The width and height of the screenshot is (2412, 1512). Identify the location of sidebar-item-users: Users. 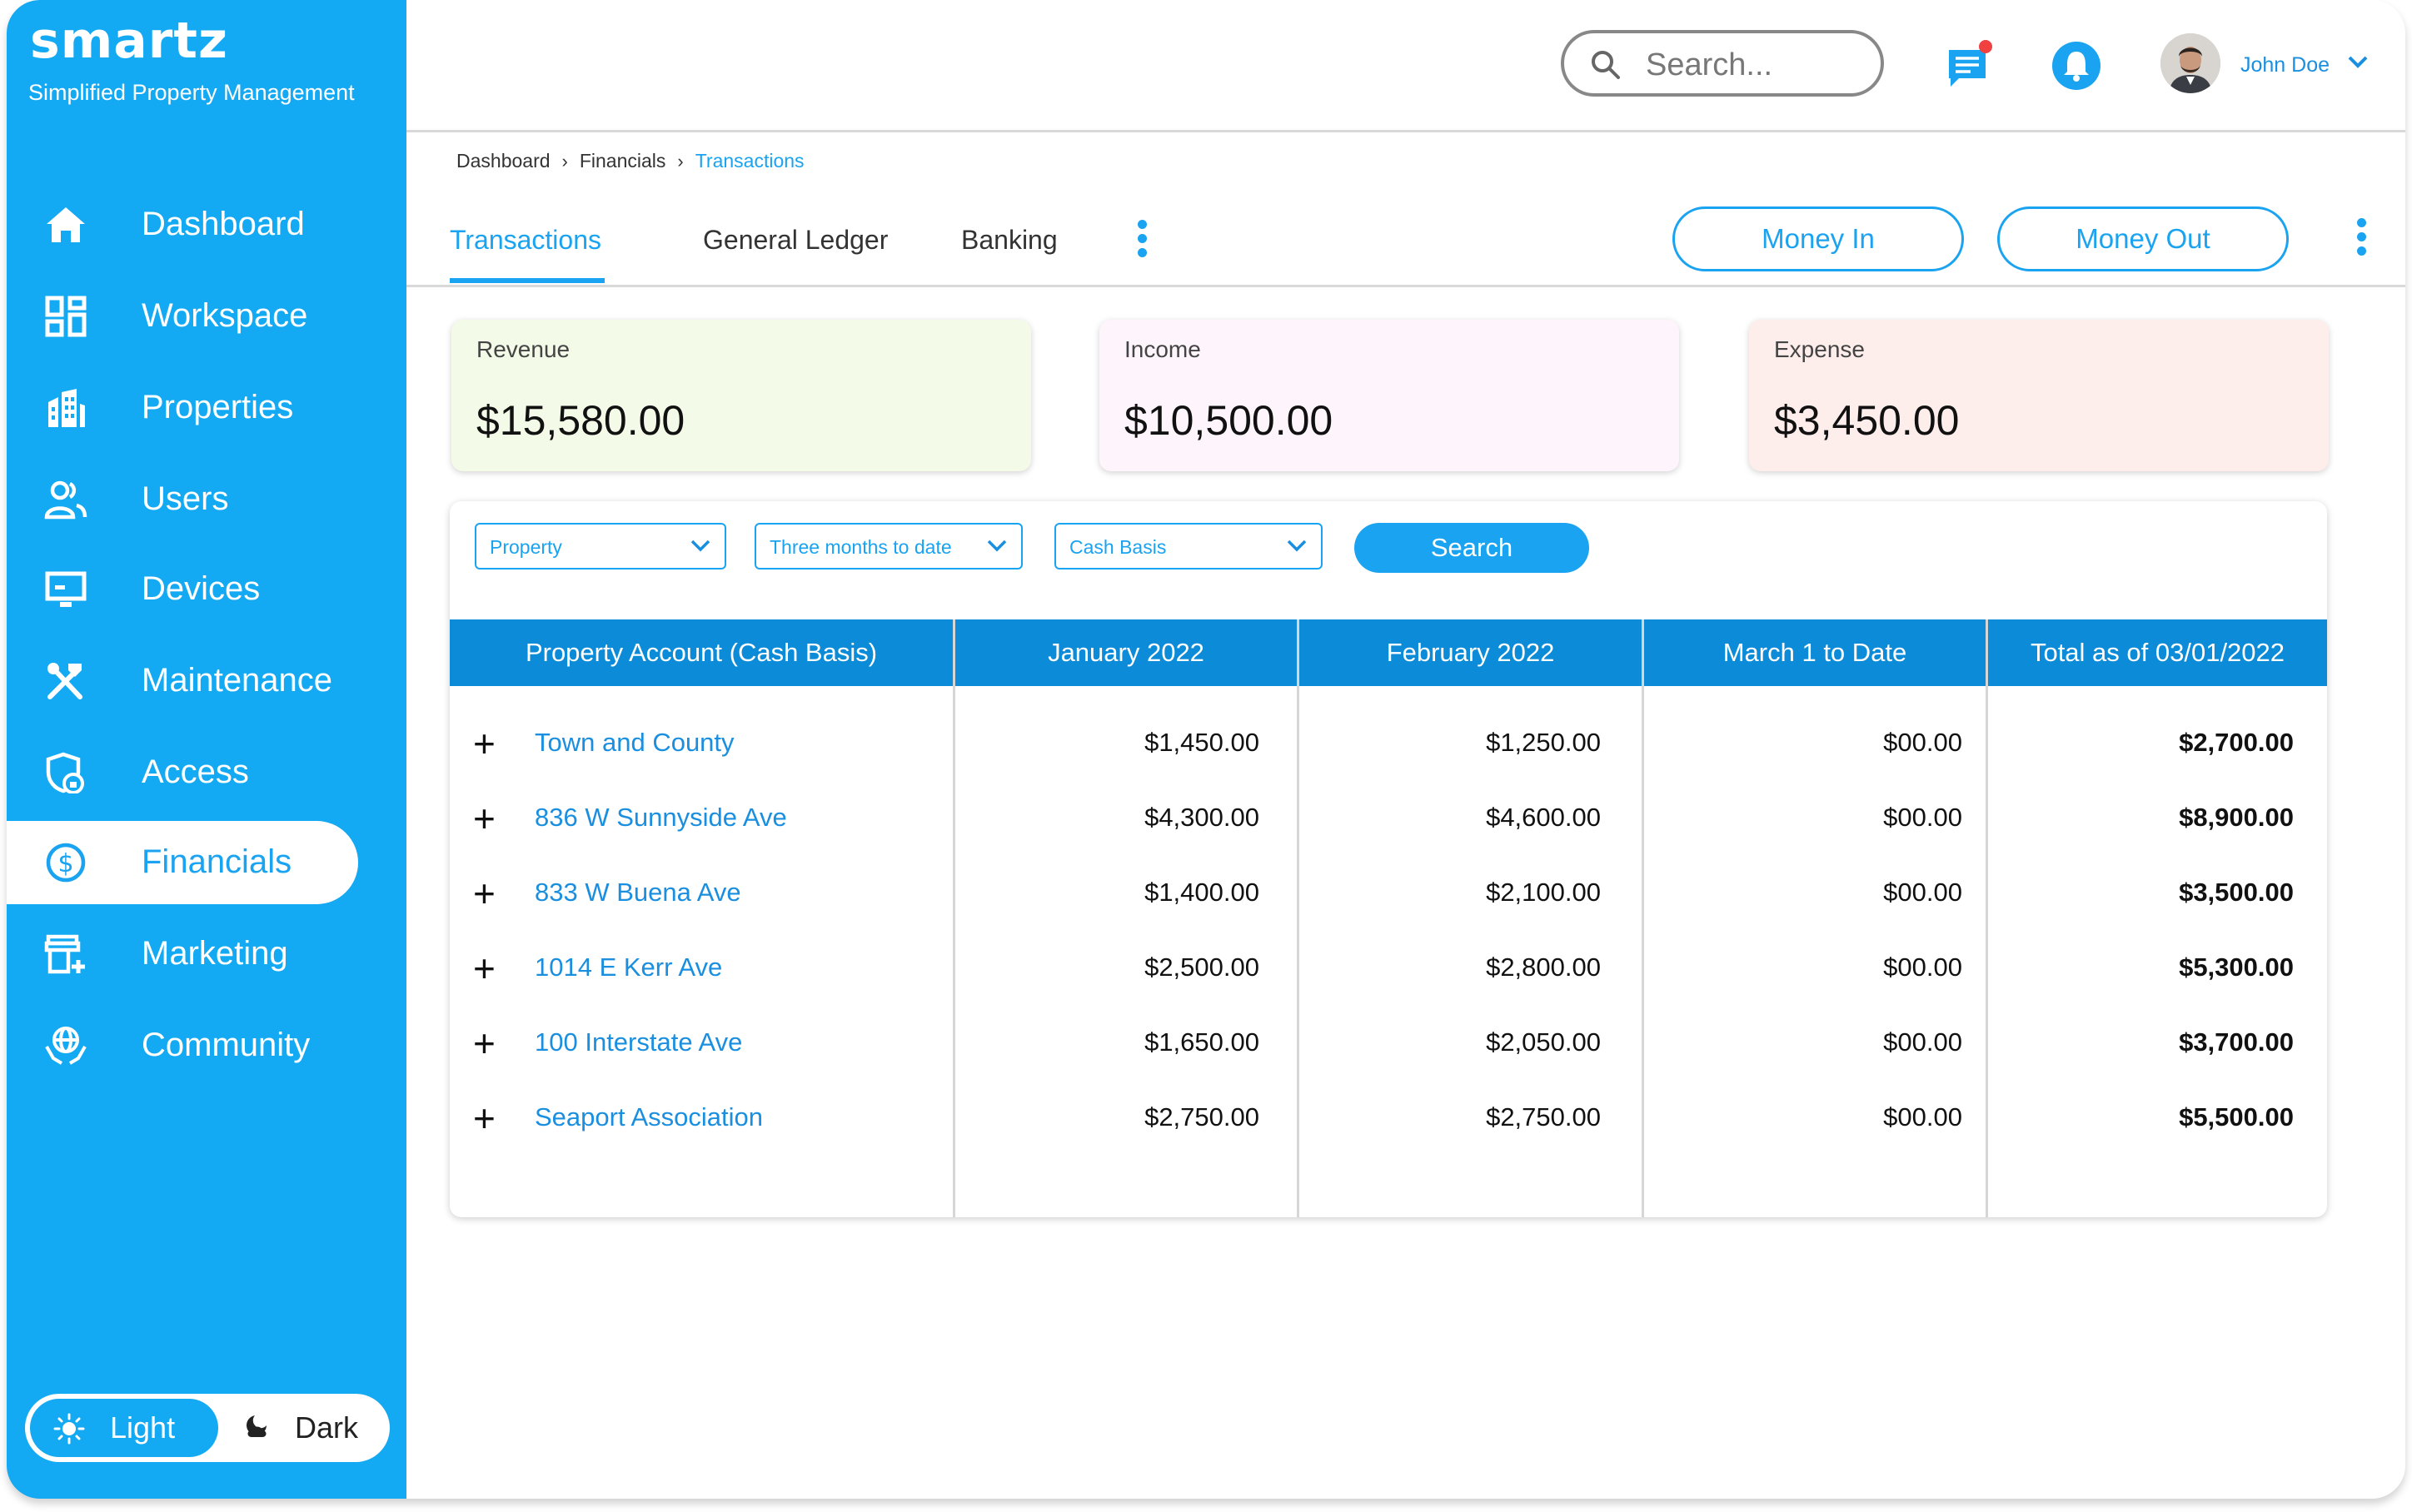
(183, 500).